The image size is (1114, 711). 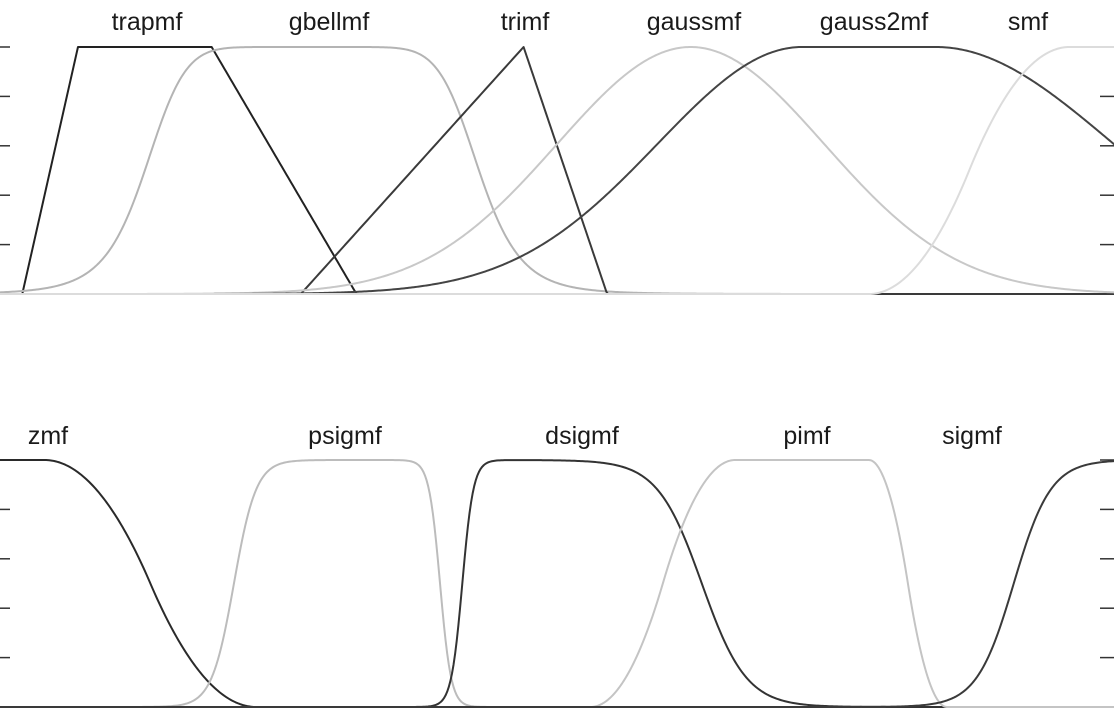 I want to click on series-smf-label: smf, so click(x=1028, y=22).